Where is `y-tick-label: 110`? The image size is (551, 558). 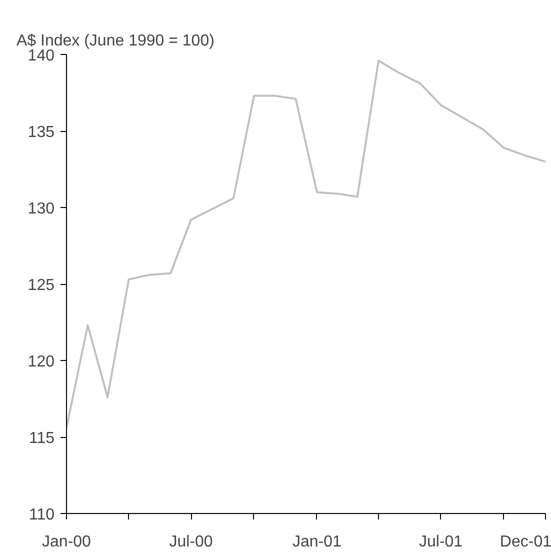 y-tick-label: 110 is located at coordinates (41, 515).